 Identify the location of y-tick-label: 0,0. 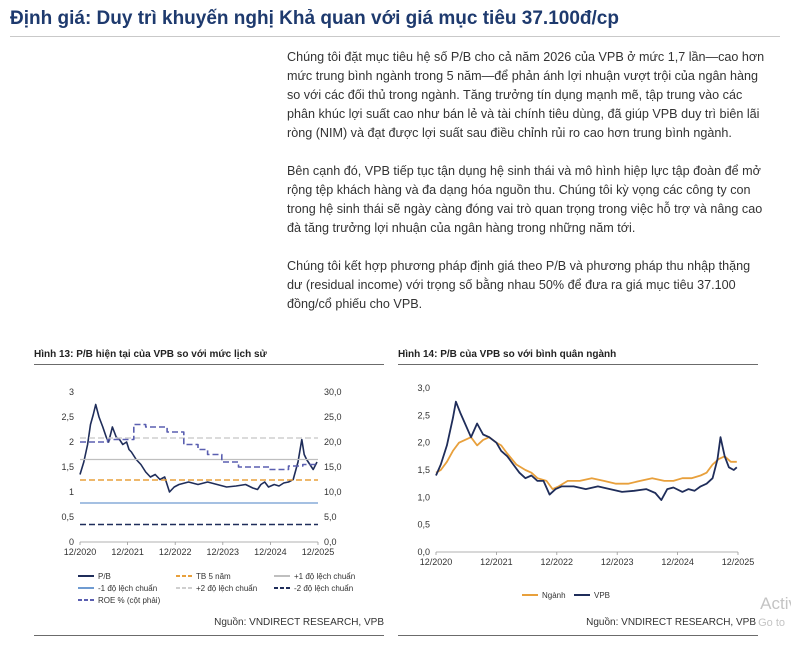
(423, 552).